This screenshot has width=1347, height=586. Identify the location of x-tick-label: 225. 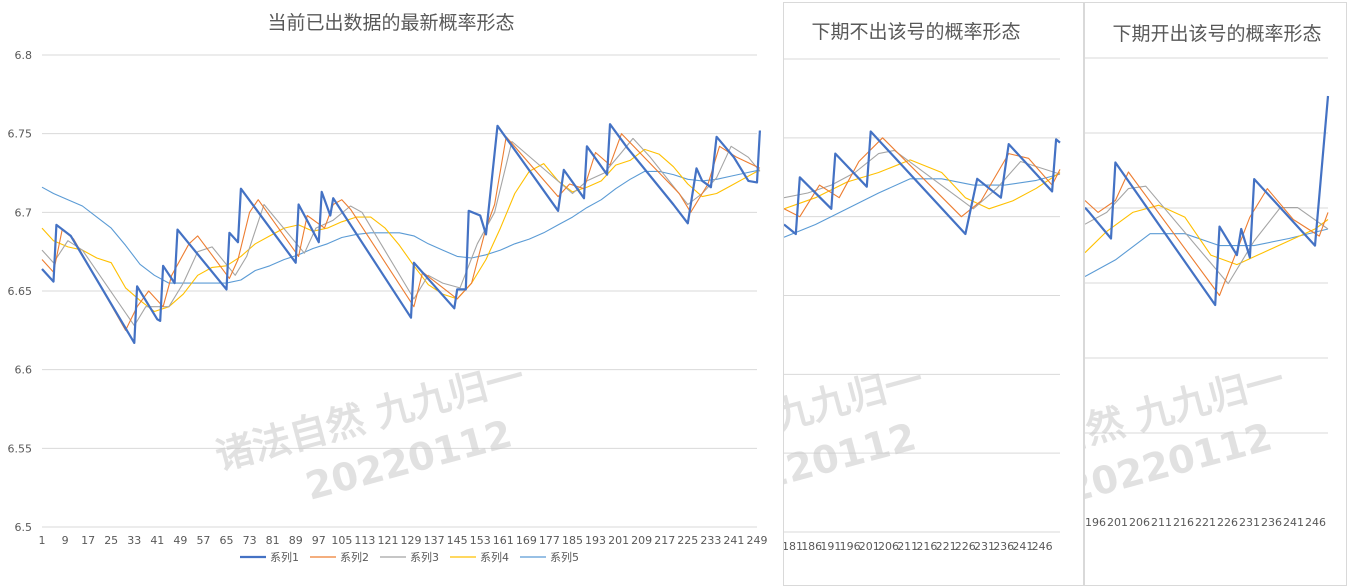
(687, 540).